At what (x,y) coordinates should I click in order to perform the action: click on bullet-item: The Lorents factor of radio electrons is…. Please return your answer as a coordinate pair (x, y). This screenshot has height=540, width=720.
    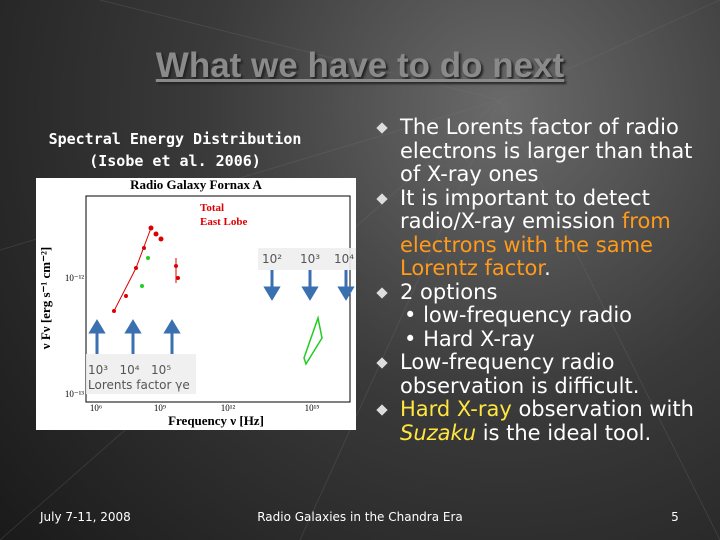
    Looking at the image, I should click on (537, 151).